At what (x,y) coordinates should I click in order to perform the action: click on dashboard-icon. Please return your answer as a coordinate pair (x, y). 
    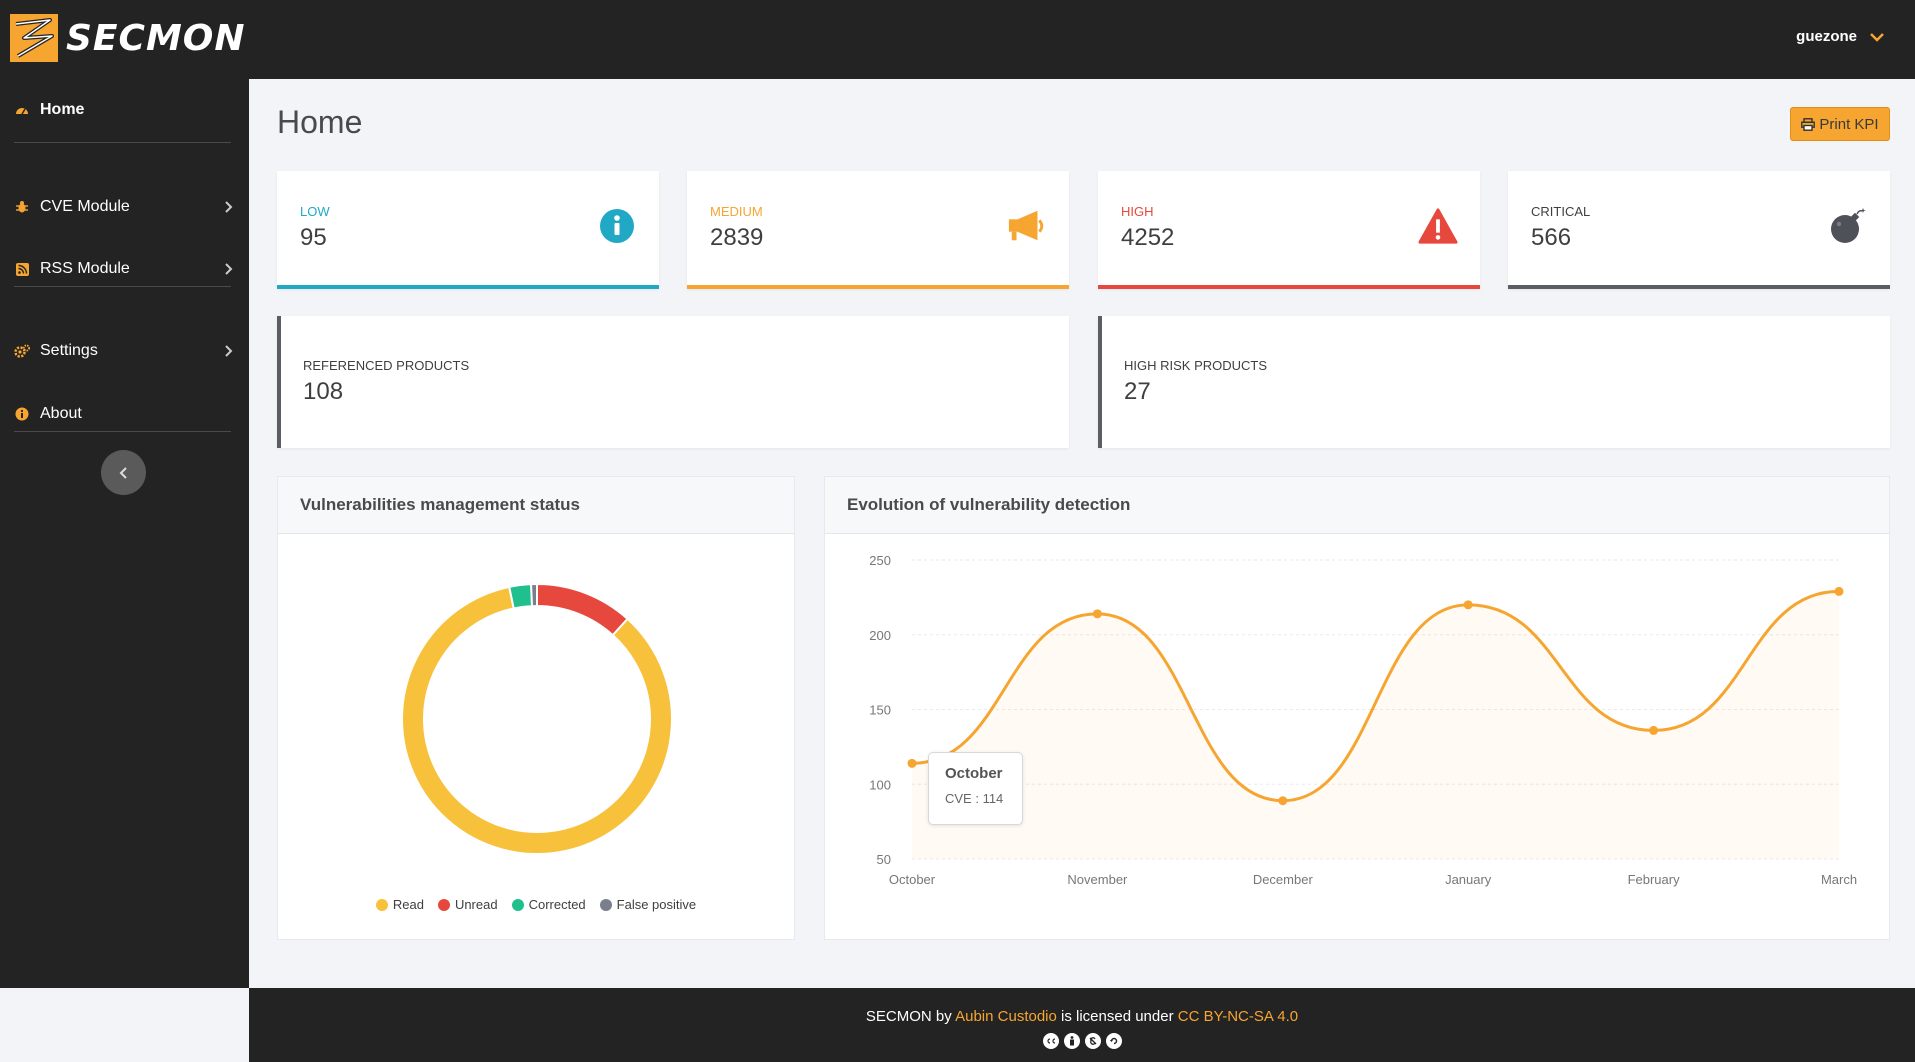
    Looking at the image, I should click on (22, 110).